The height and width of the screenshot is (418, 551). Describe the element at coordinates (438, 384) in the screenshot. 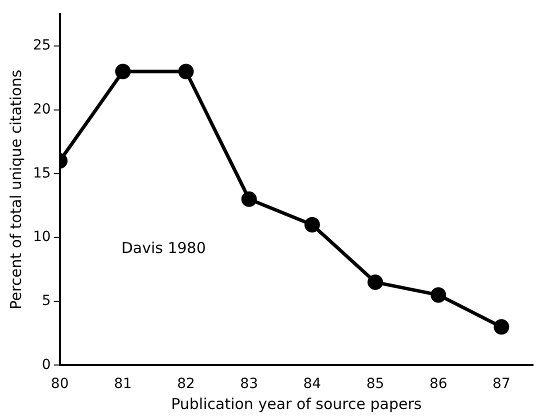

I see `x-tick-label: 86` at that location.